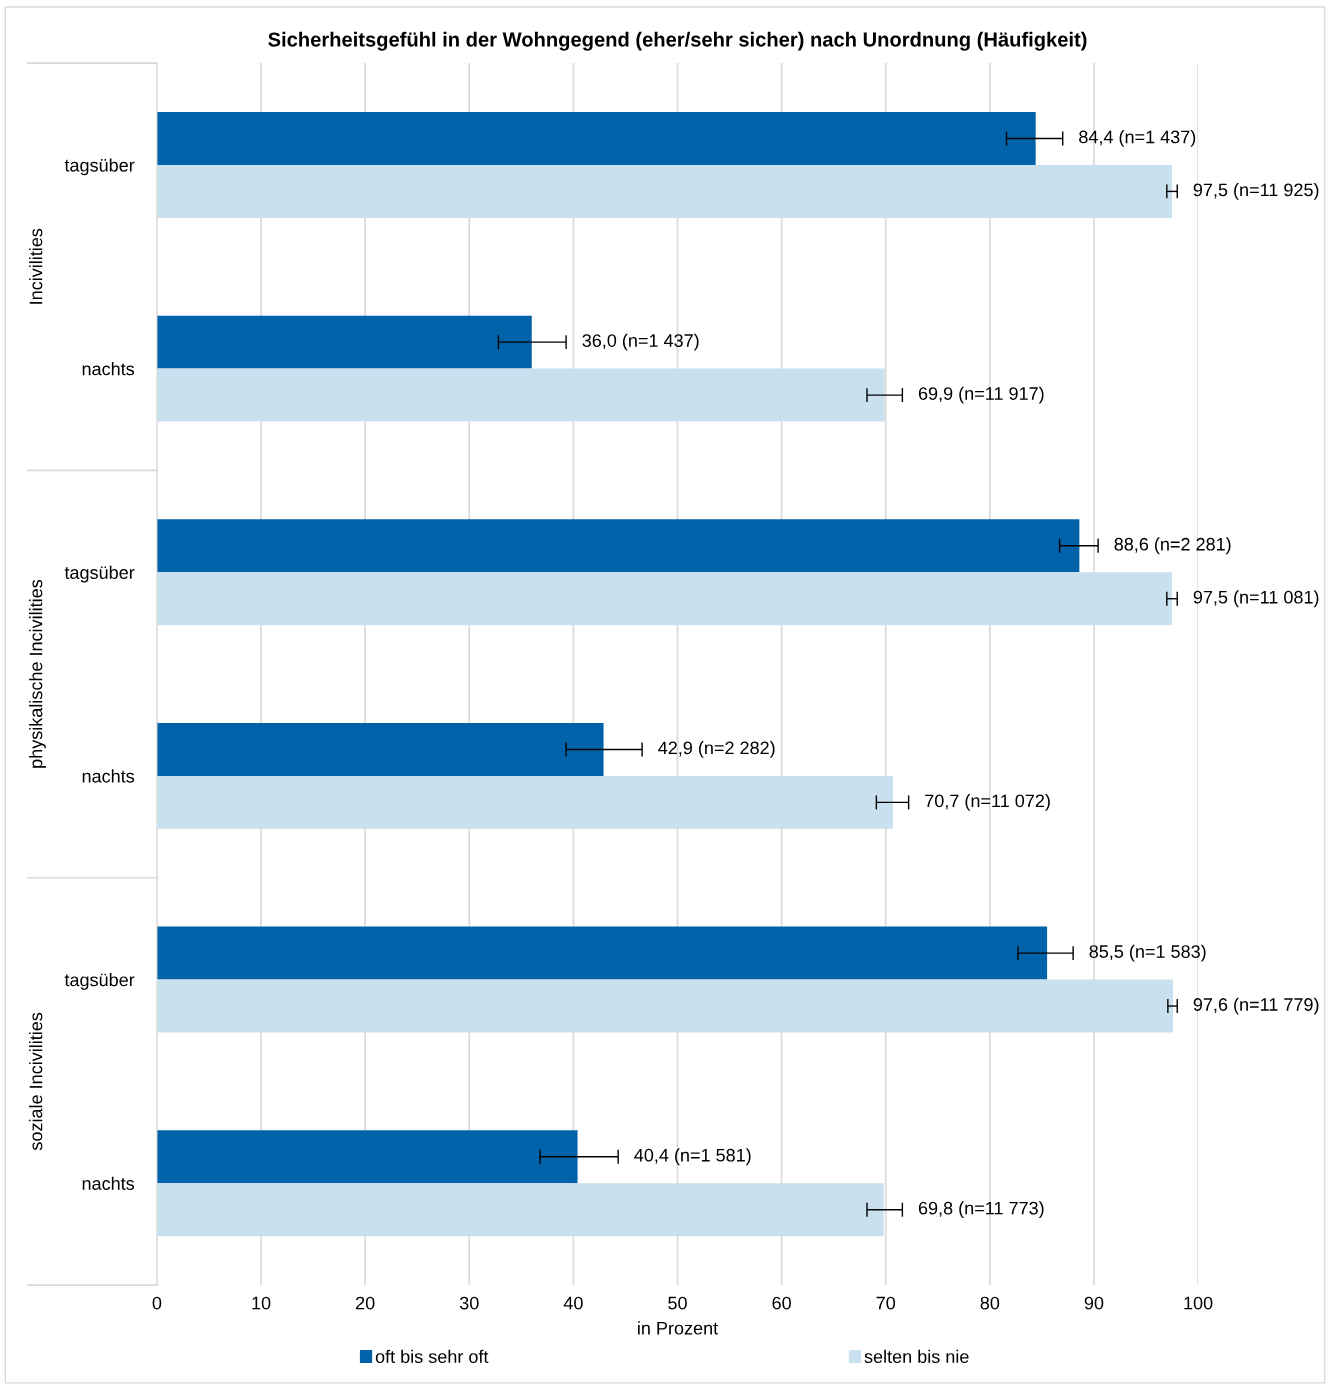 This screenshot has height=1387, width=1330. I want to click on x-tick-label: 70, so click(886, 1303).